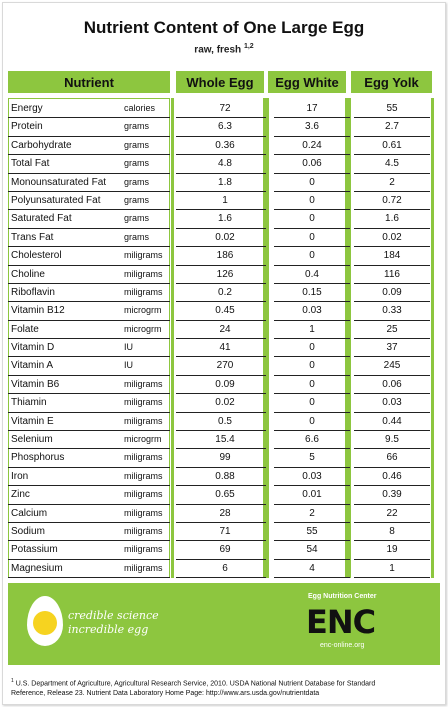 The width and height of the screenshot is (448, 707). I want to click on nutrient-name: Total Fat, so click(30, 164).